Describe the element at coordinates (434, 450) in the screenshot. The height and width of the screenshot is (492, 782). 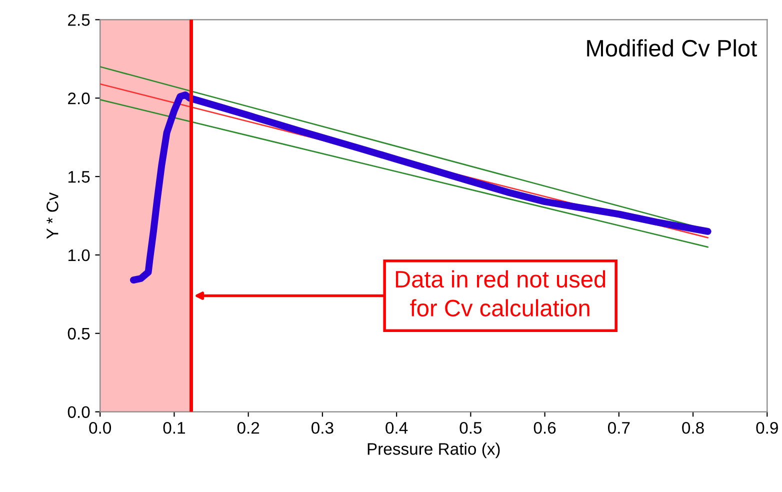
I see `x-axis-title: Pressure Ratio (x)` at that location.